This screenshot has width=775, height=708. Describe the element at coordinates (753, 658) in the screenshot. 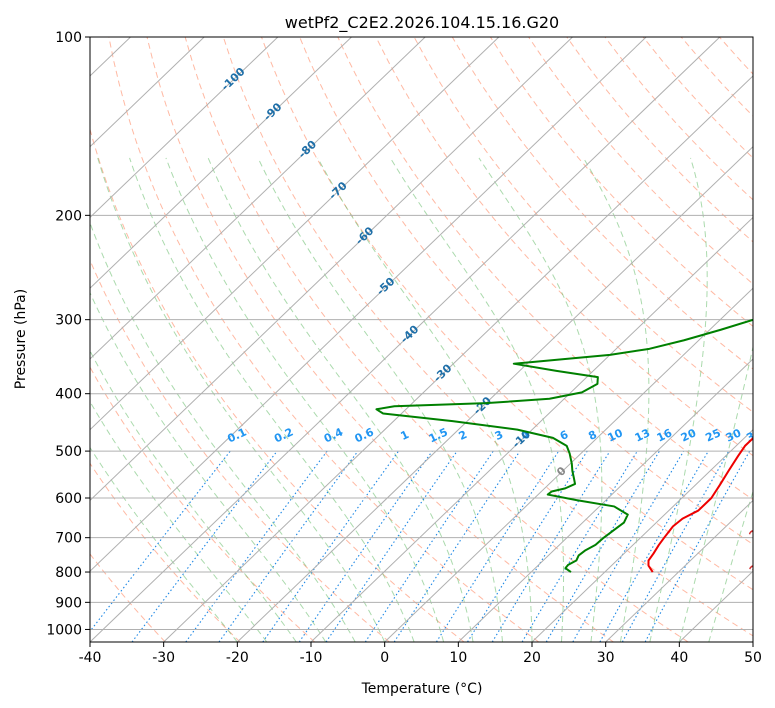

I see `x-tick-label: 50` at that location.